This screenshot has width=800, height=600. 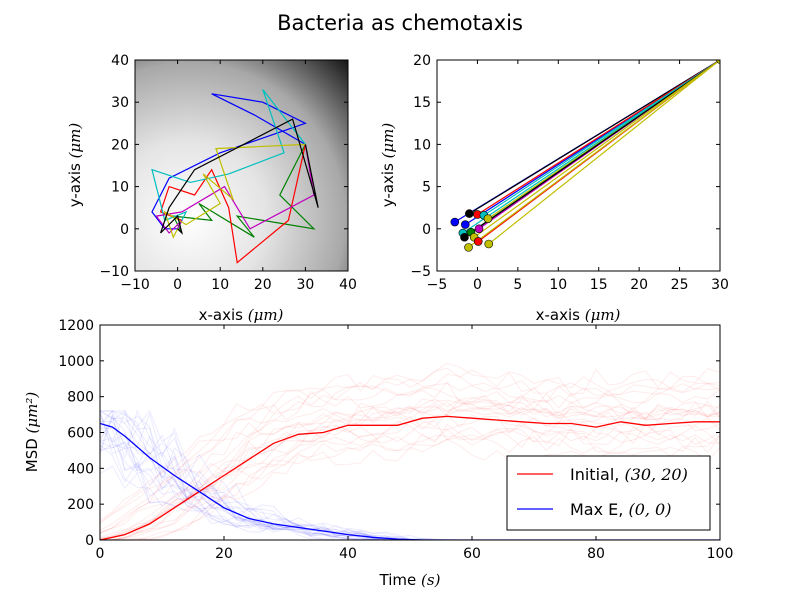 What do you see at coordinates (620, 509) in the screenshot?
I see `legend-entry-max-e: Max E, (0, 0)` at bounding box center [620, 509].